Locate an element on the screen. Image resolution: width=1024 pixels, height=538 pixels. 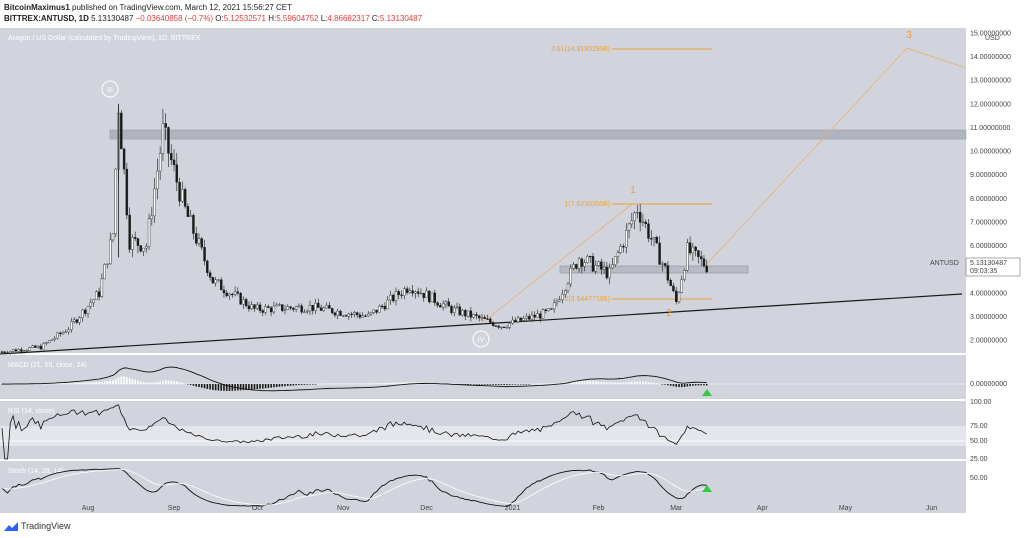
tradingview-logo: TradingView is located at coordinates (37, 526).